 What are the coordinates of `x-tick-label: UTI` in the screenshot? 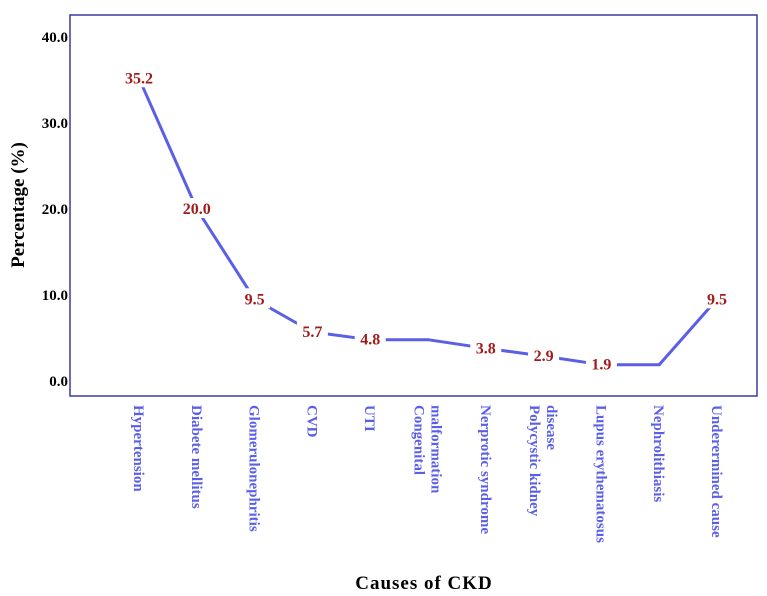 It's located at (369, 418).